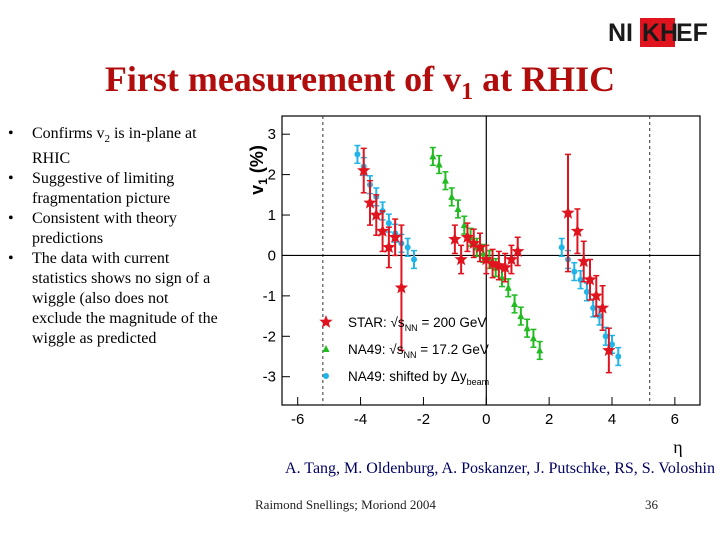  What do you see at coordinates (418, 378) in the screenshot?
I see `legend-label: NA49: shifted by Δybeam` at bounding box center [418, 378].